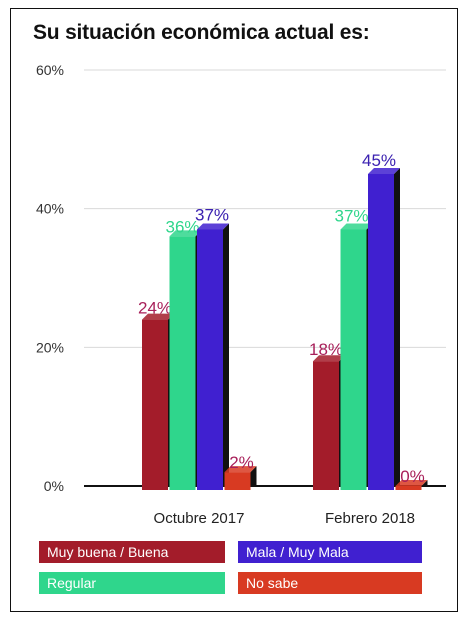 The image size is (470, 620). I want to click on x-tick-label: Febrero 2018, so click(370, 518).